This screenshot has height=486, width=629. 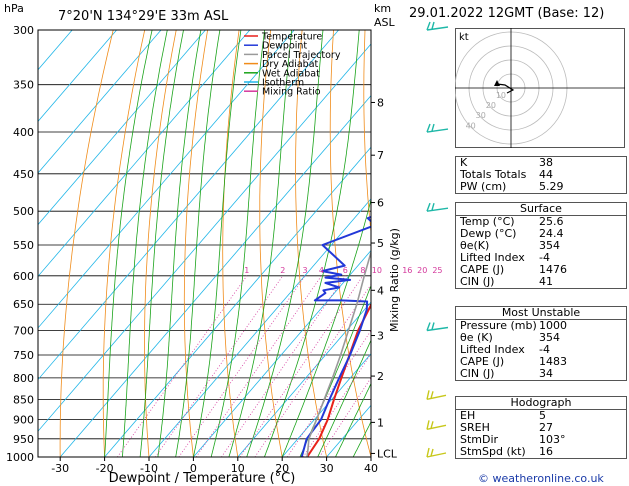 What do you see at coordinates (304, 270) in the screenshot?
I see `mixing-ratio-label: 3` at bounding box center [304, 270].